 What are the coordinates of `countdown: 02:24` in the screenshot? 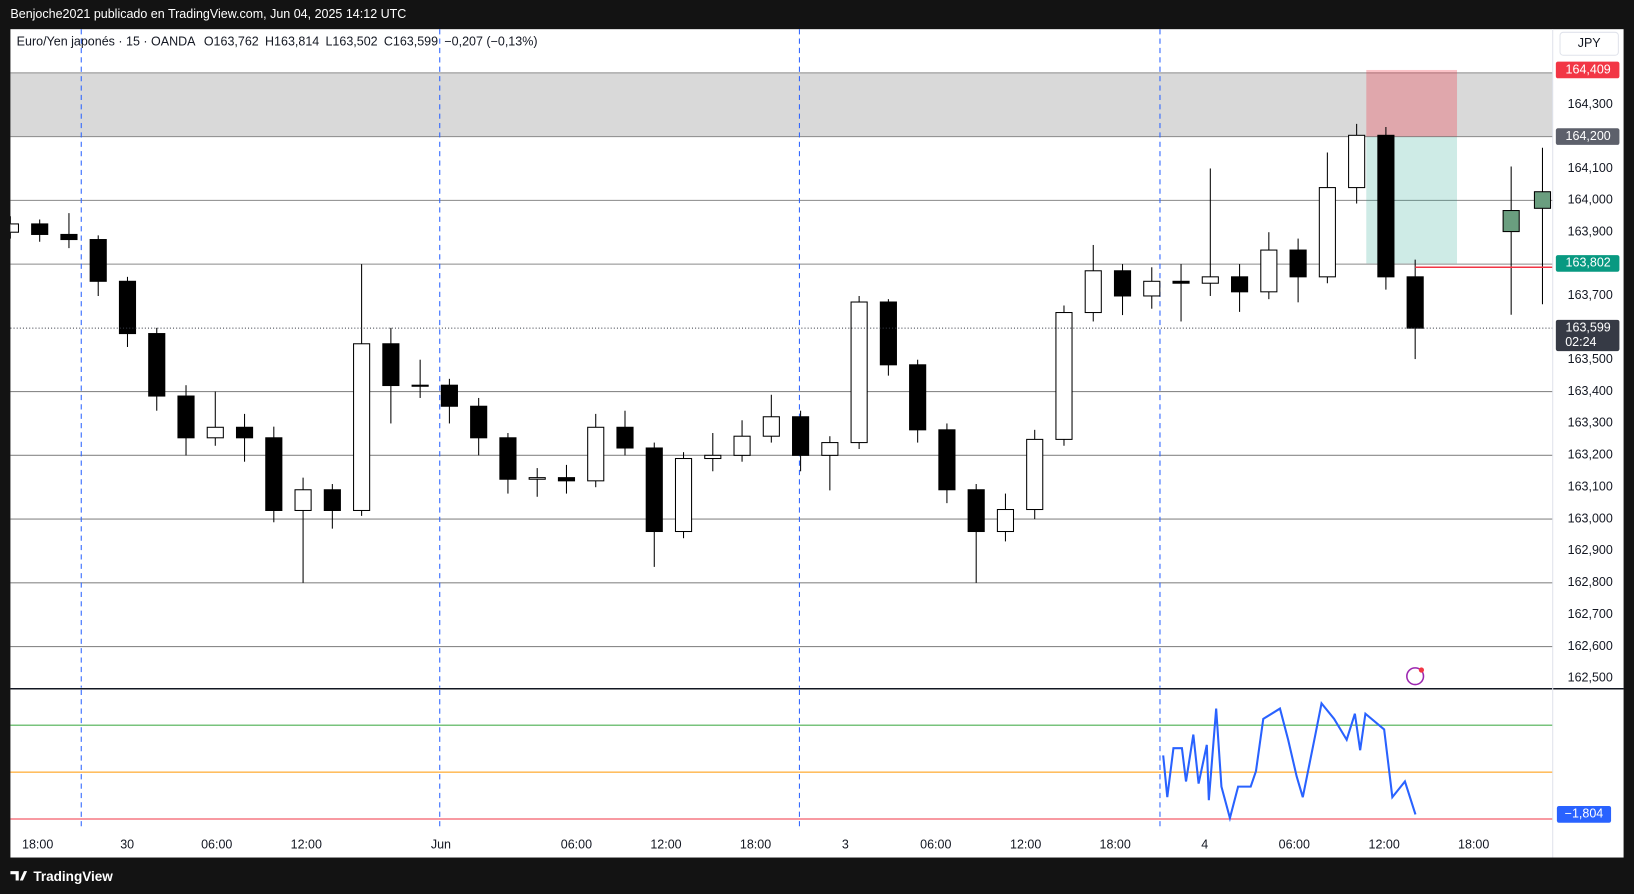 It's located at (1580, 342).